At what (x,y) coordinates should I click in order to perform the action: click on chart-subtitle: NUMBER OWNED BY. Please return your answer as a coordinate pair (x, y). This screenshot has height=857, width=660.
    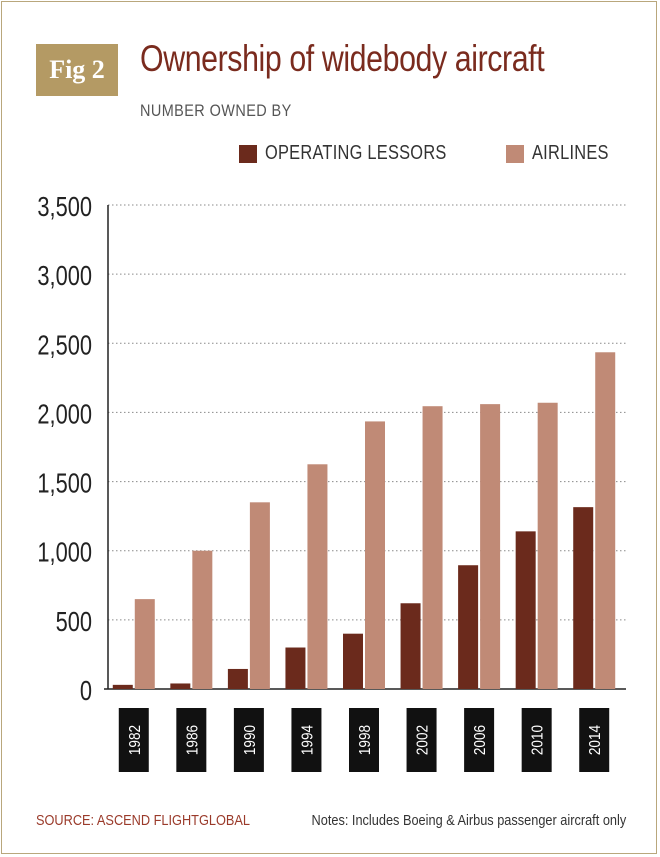
    Looking at the image, I should click on (216, 110).